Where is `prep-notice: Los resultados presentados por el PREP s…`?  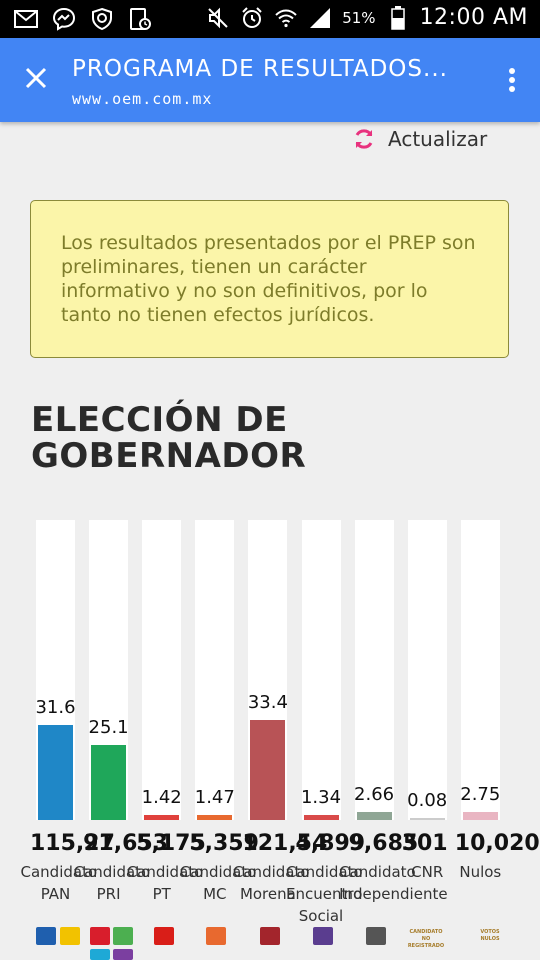
prep-notice: Los resultados presentados por el PREP s… is located at coordinates (269, 279).